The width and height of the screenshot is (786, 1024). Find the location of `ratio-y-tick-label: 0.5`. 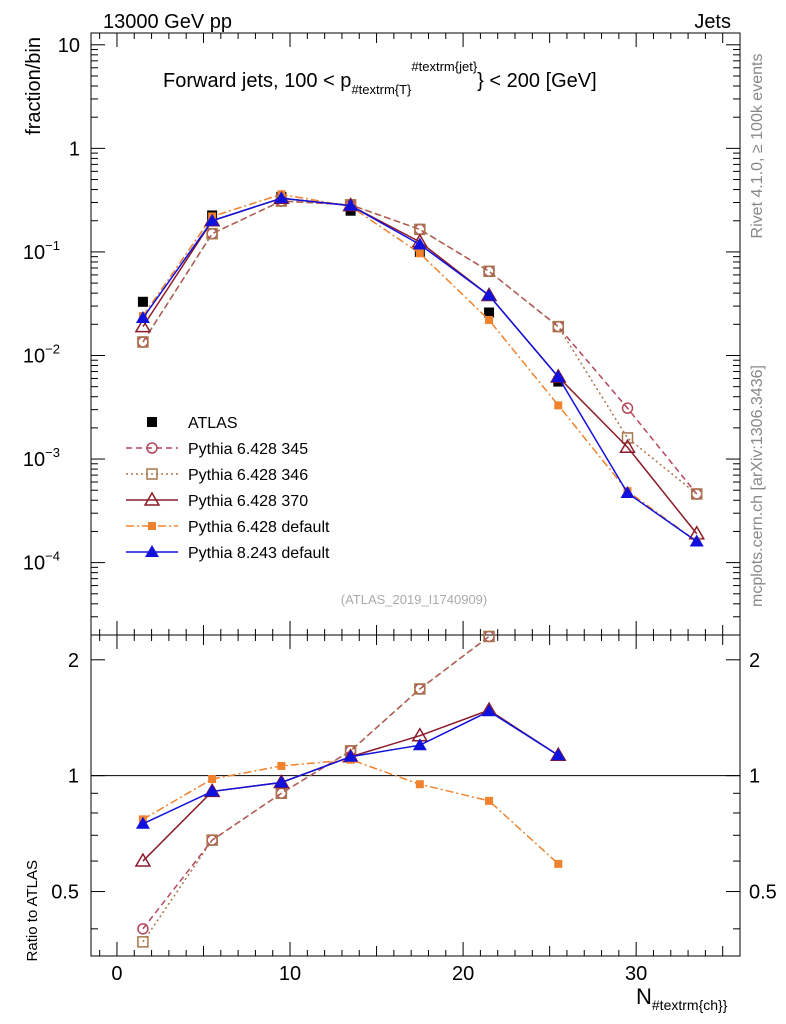

ratio-y-tick-label: 0.5 is located at coordinates (65, 893).